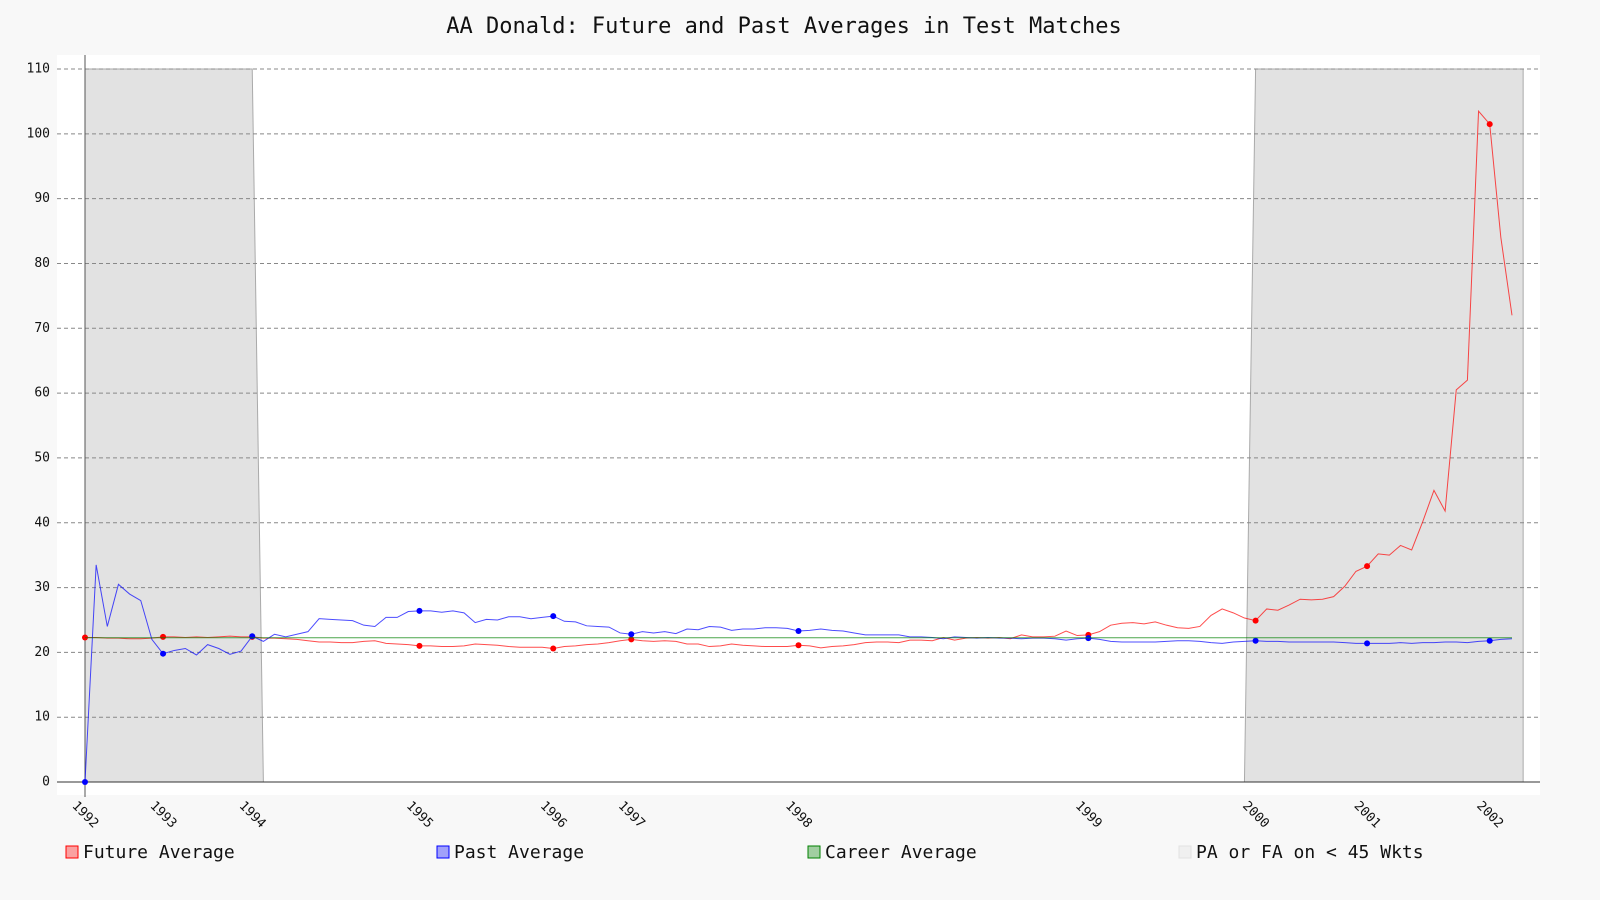  I want to click on y-tick-label: 60, so click(42, 393).